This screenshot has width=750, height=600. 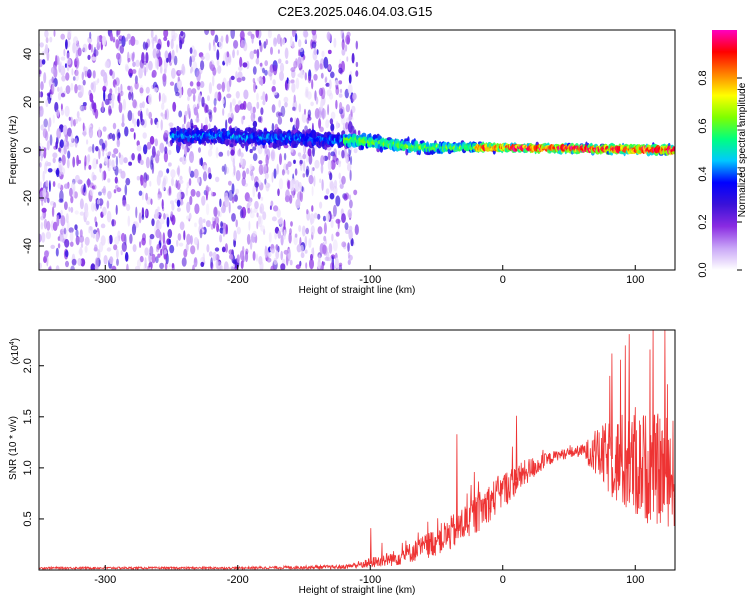 What do you see at coordinates (28, 246) in the screenshot?
I see `y-tick-label: -40` at bounding box center [28, 246].